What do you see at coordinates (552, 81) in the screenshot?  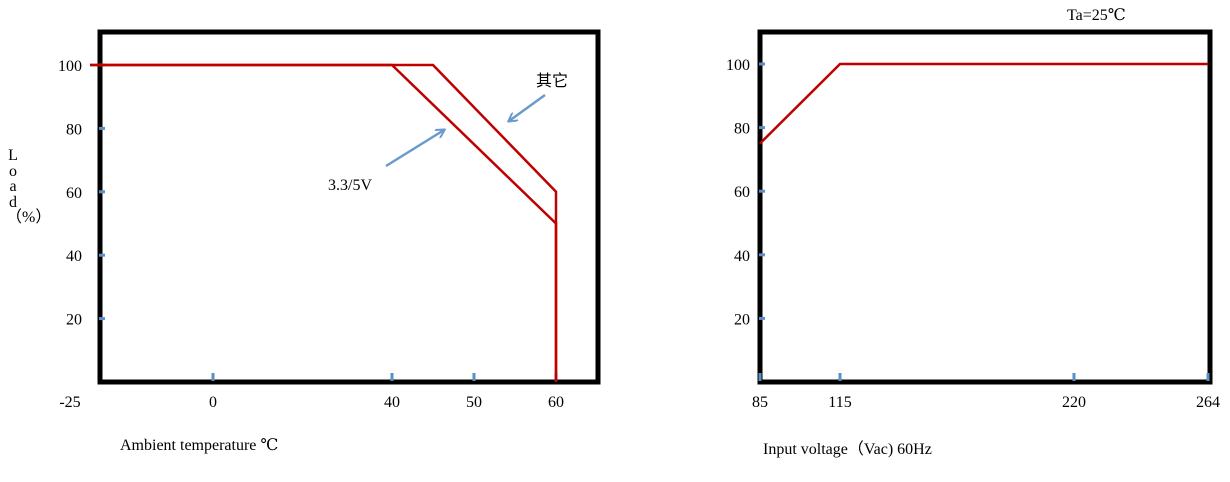 I see `annotation-other: 其它` at bounding box center [552, 81].